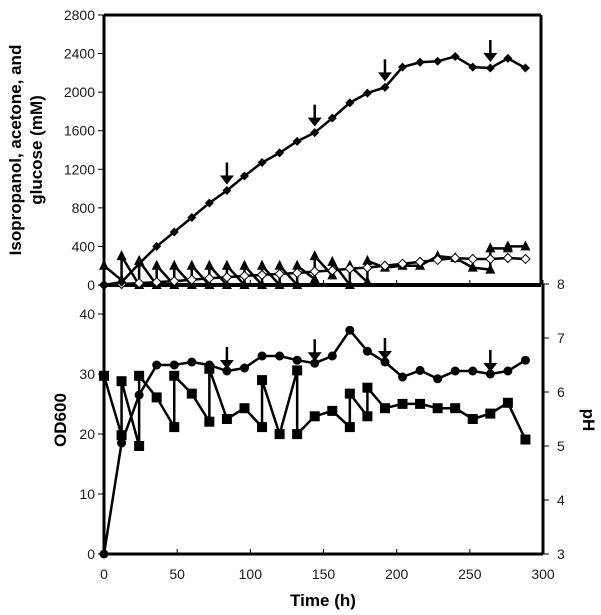 This screenshot has height=615, width=601. Describe the element at coordinates (324, 574) in the screenshot. I see `x-tick-label: 150` at that location.